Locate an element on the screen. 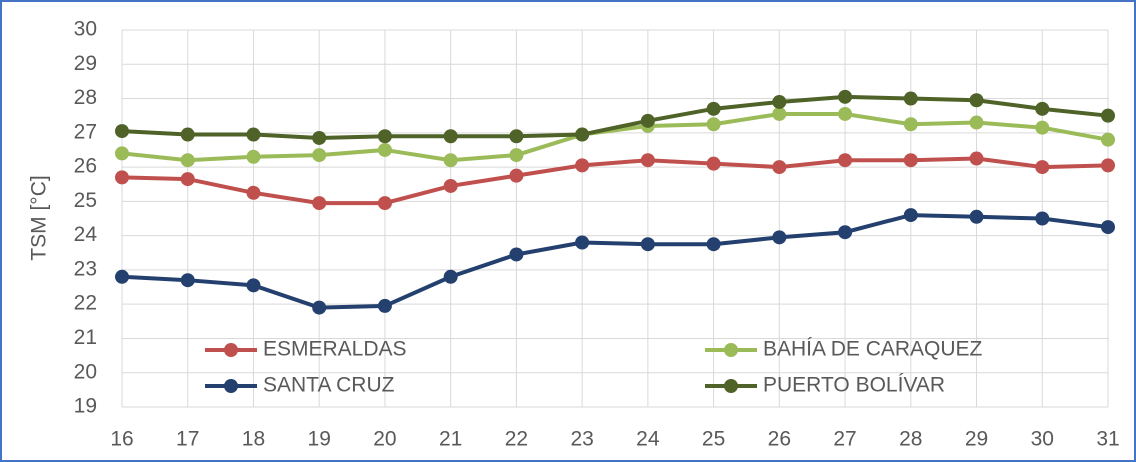 The image size is (1136, 462). y-tick-label: 26 is located at coordinates (85, 166).